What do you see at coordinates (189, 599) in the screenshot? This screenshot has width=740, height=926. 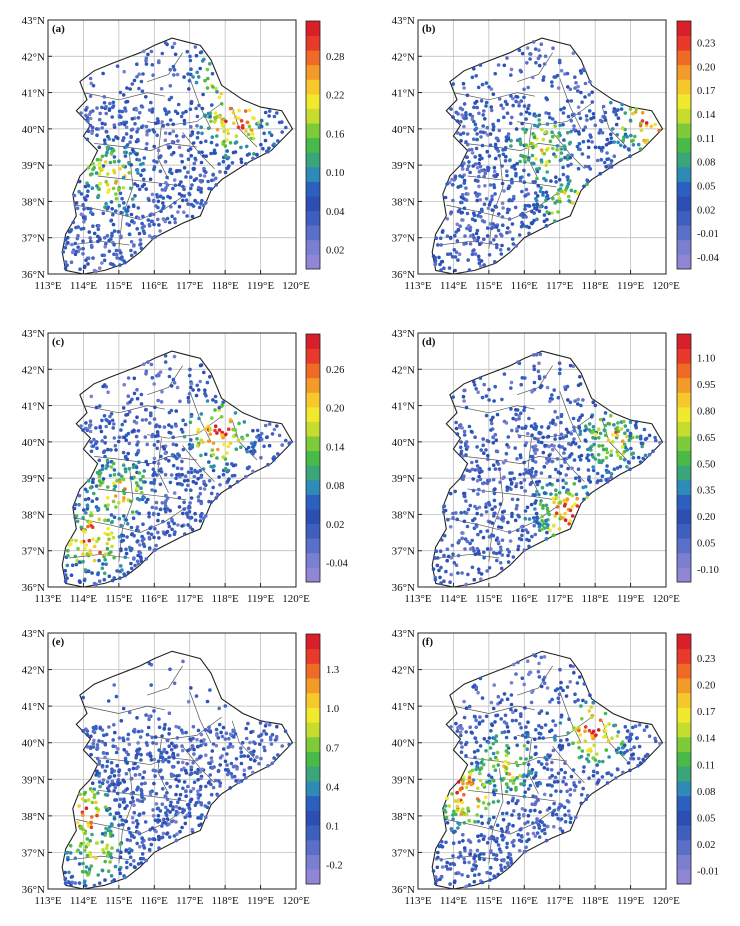 I see `x-tick-label: 117°E` at bounding box center [189, 599].